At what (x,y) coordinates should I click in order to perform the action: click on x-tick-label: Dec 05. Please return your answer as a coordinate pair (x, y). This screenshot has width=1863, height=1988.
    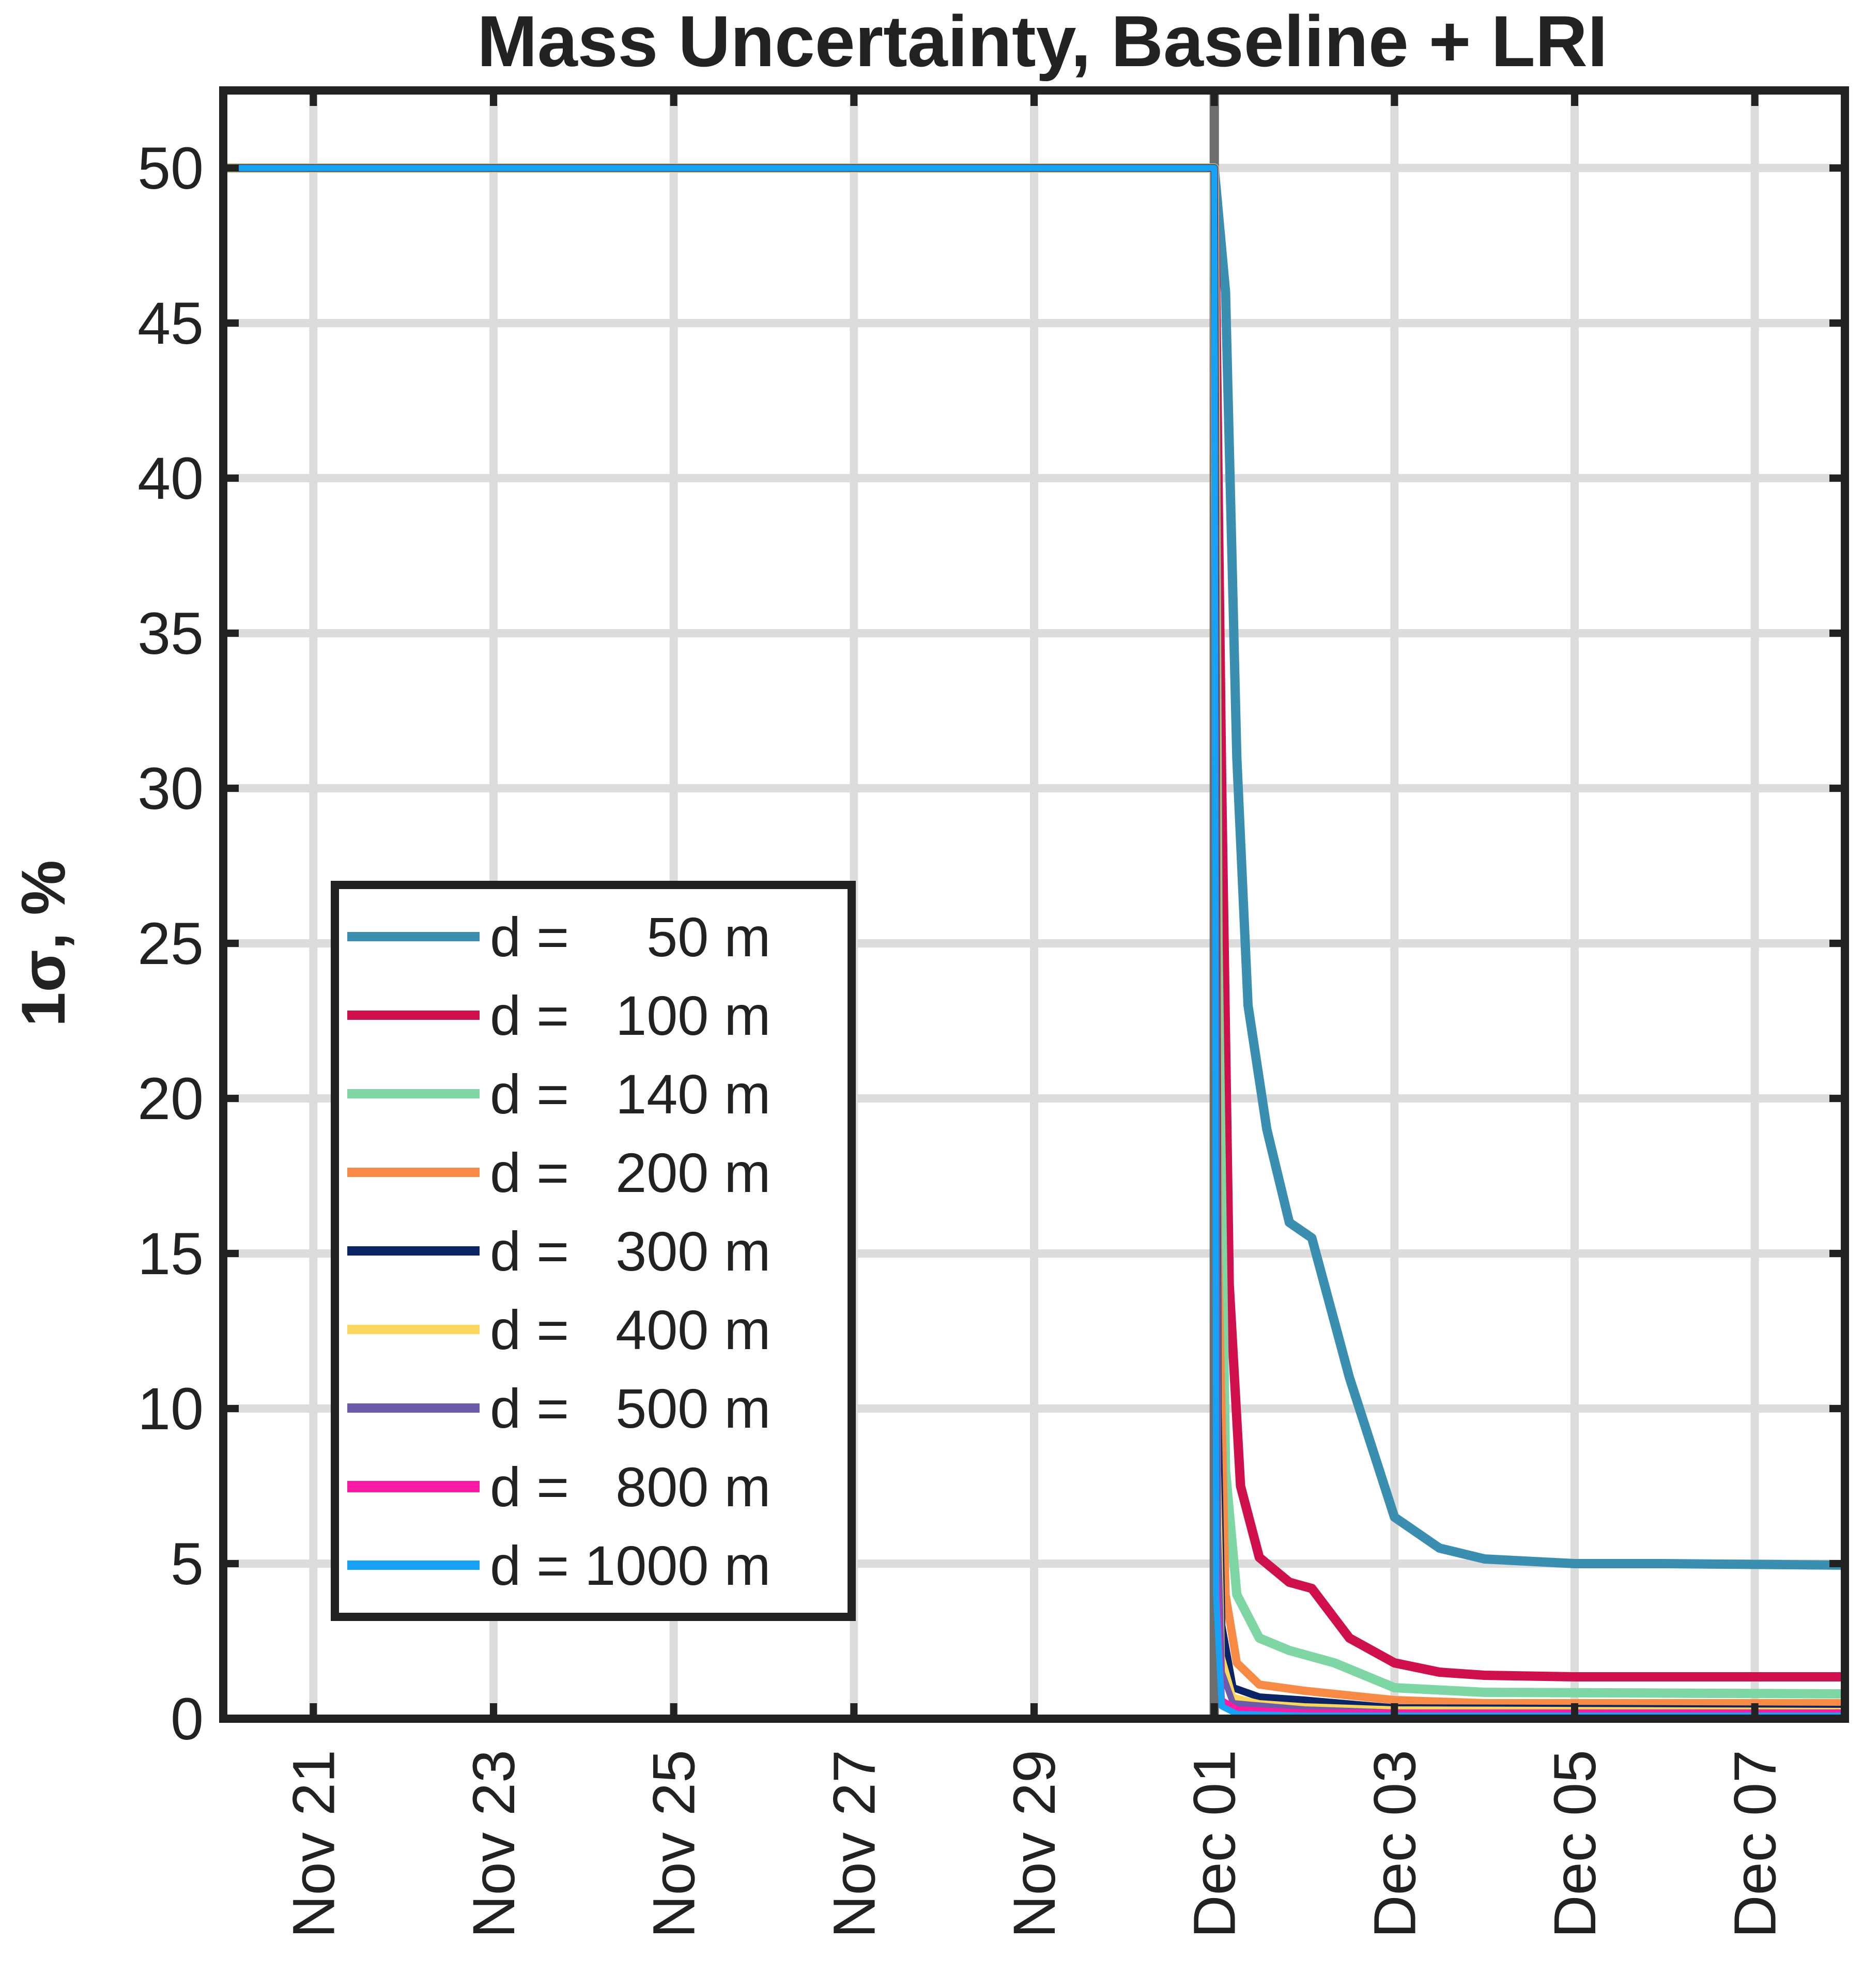
    Looking at the image, I should click on (1575, 1844).